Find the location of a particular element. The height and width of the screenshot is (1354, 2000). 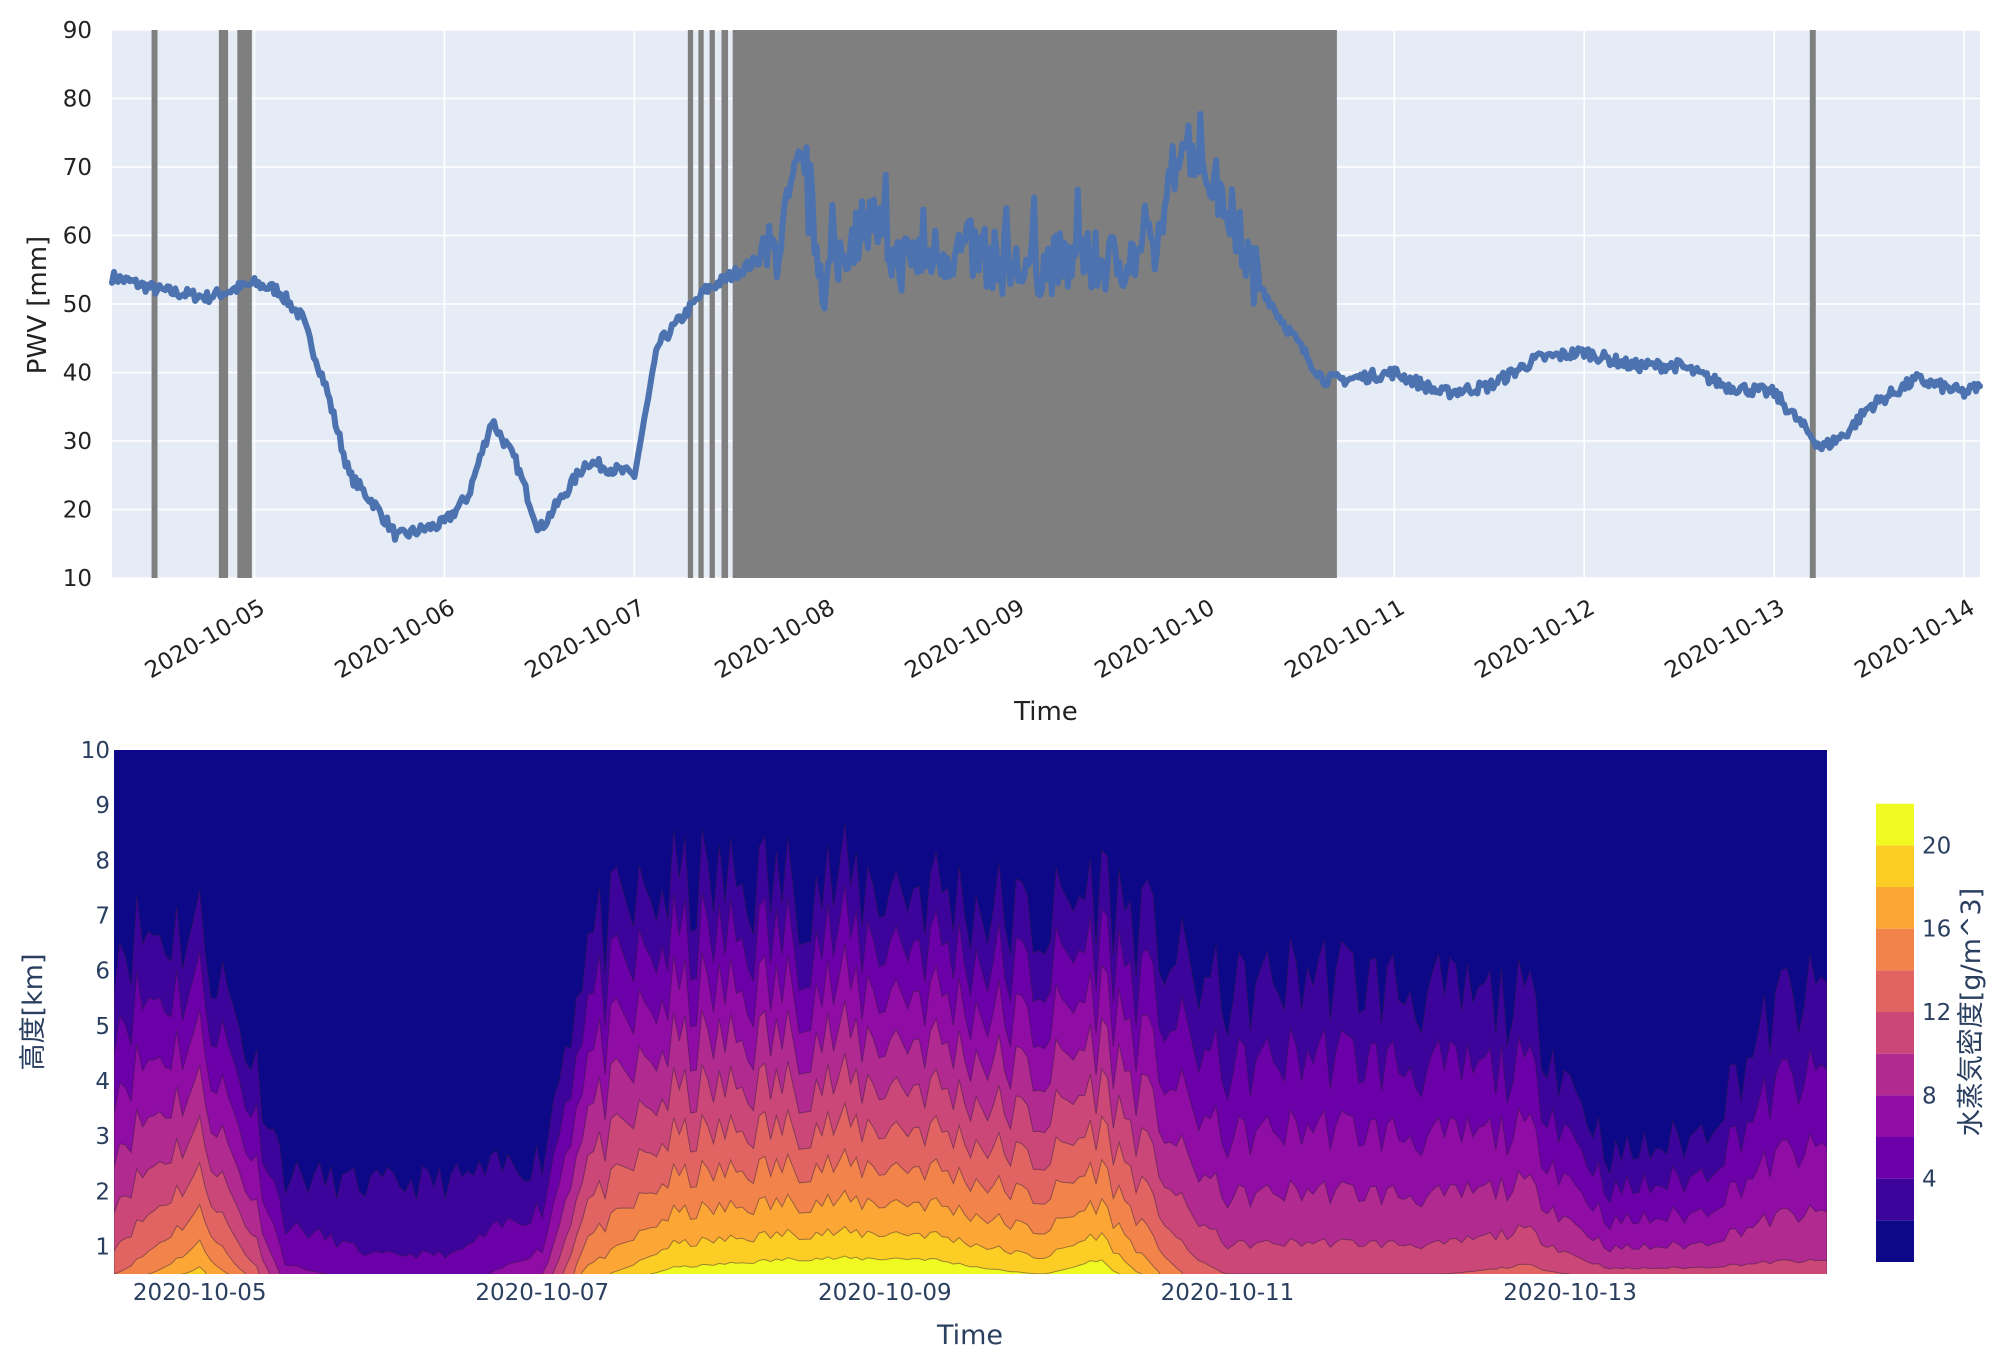

water-vapor-y-tick-label: 1 is located at coordinates (102, 1247).